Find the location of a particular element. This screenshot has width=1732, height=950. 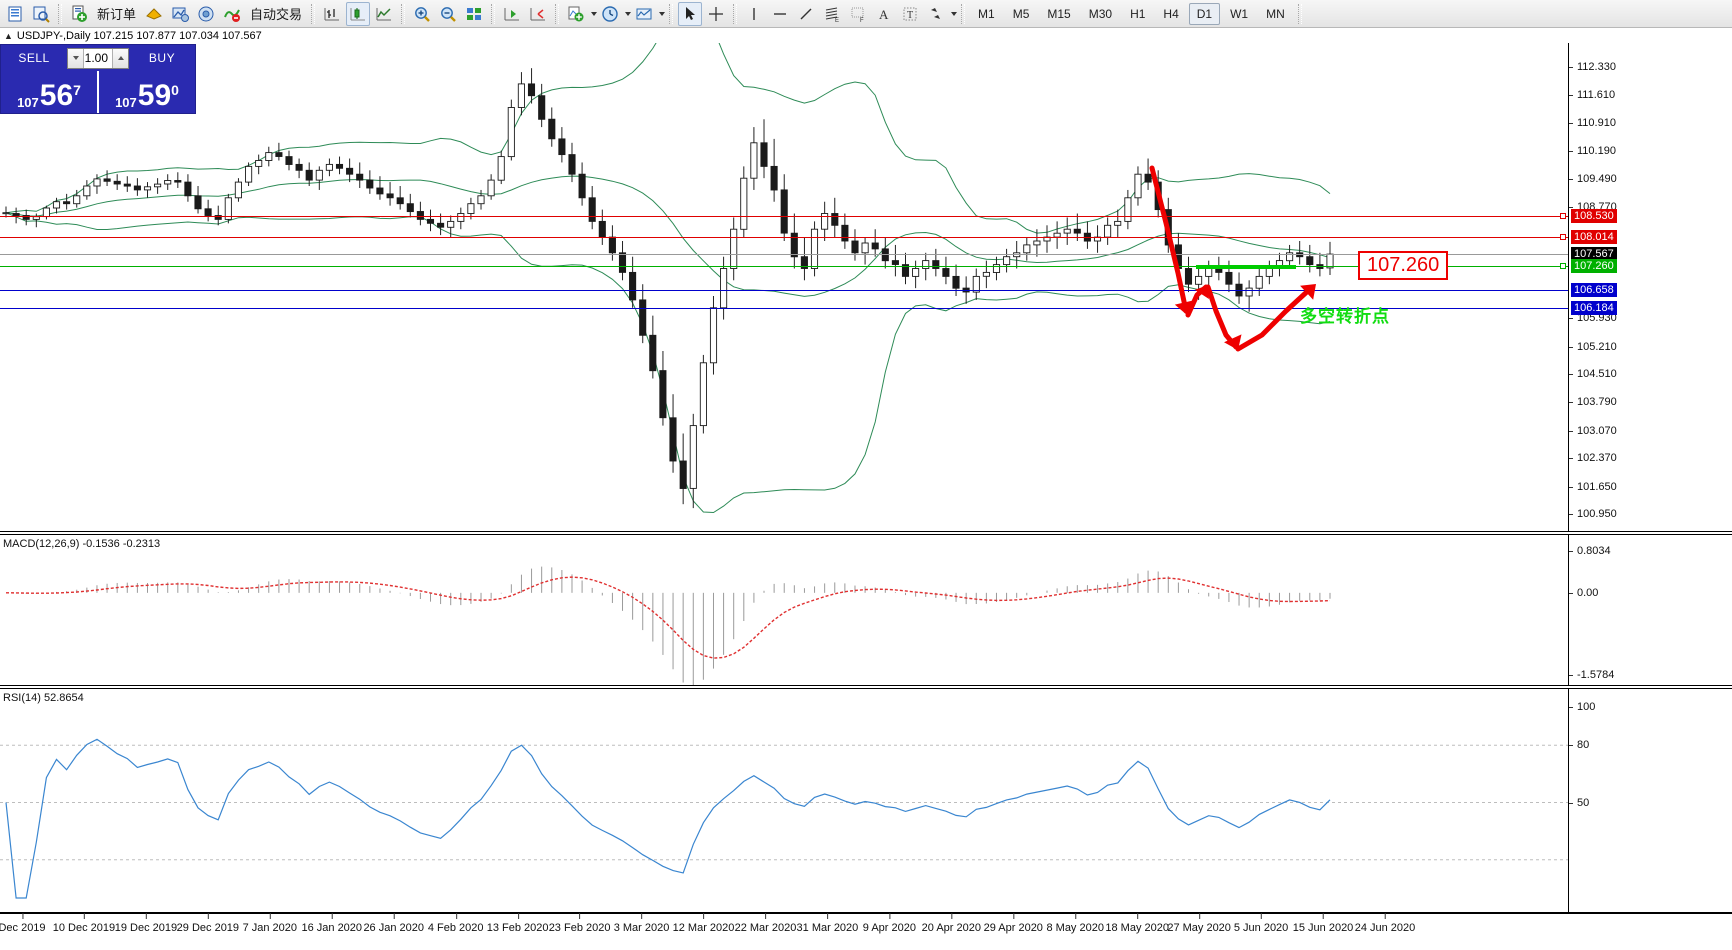

equidistant-channel-icon: F is located at coordinates (858, 14).